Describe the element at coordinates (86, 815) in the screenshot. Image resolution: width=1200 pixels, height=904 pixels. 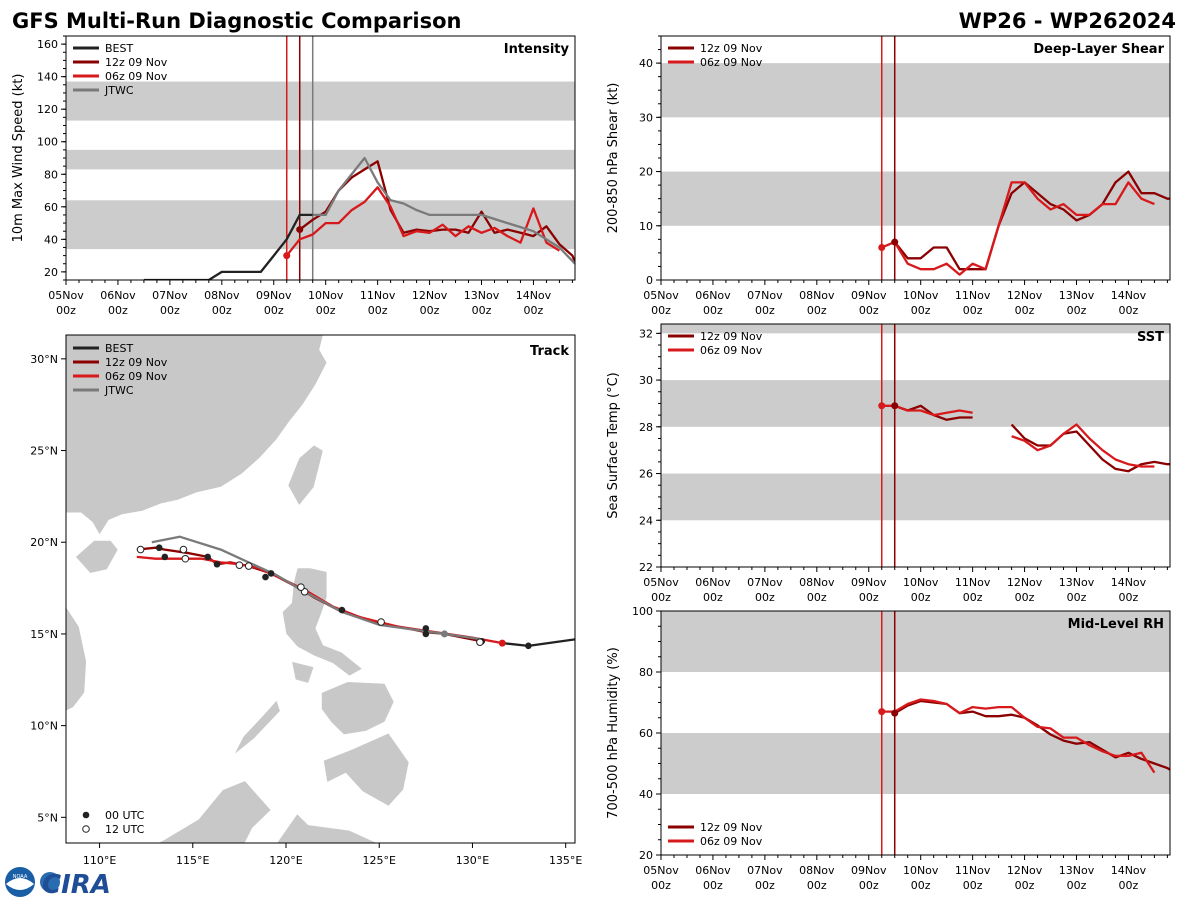
I see `track-legend-00utc-marker` at that location.